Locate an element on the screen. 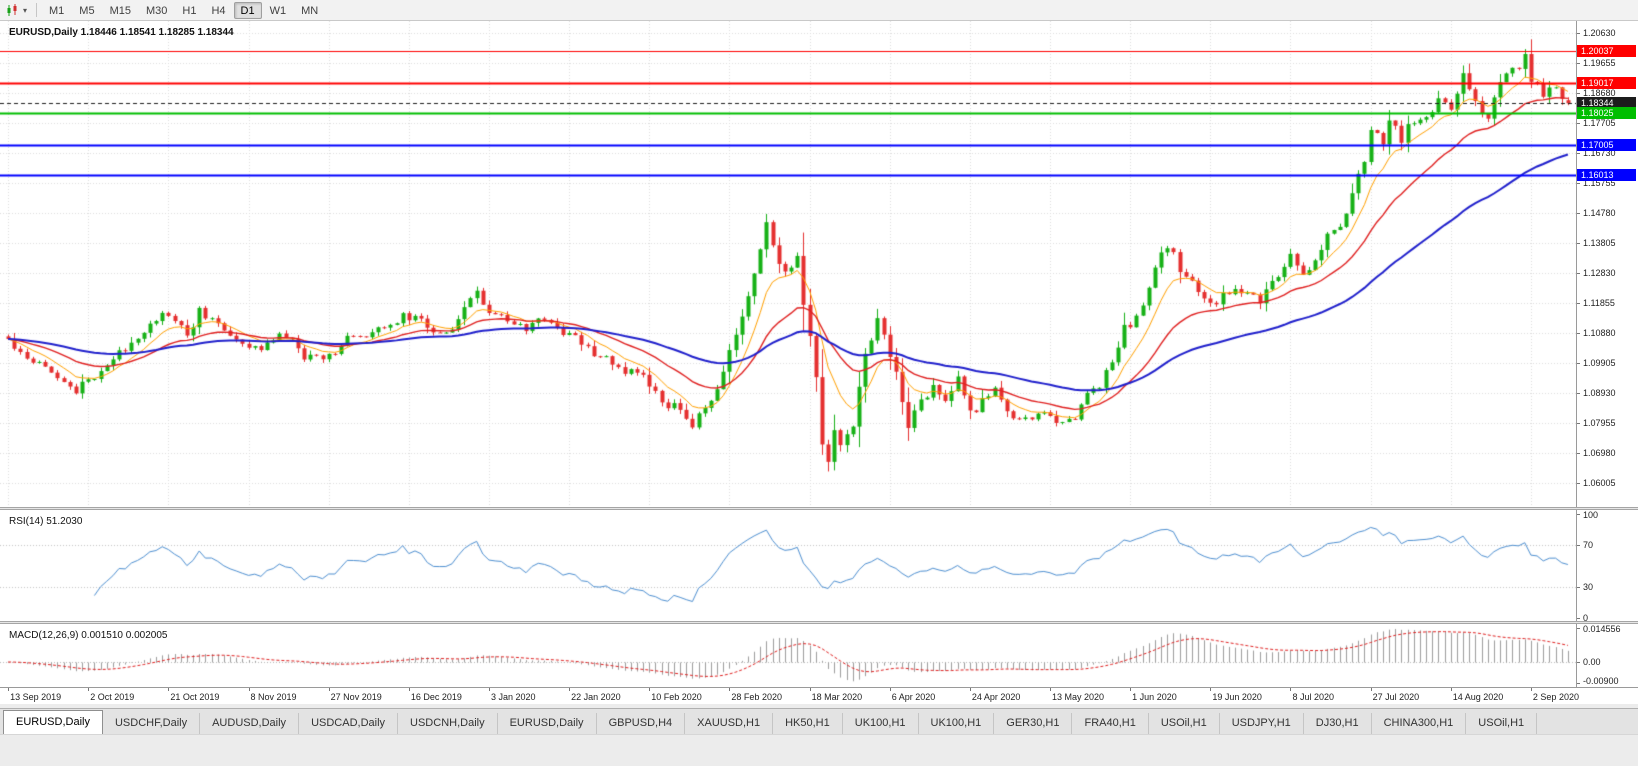 This screenshot has height=766, width=1638. status-area is located at coordinates (819, 750).